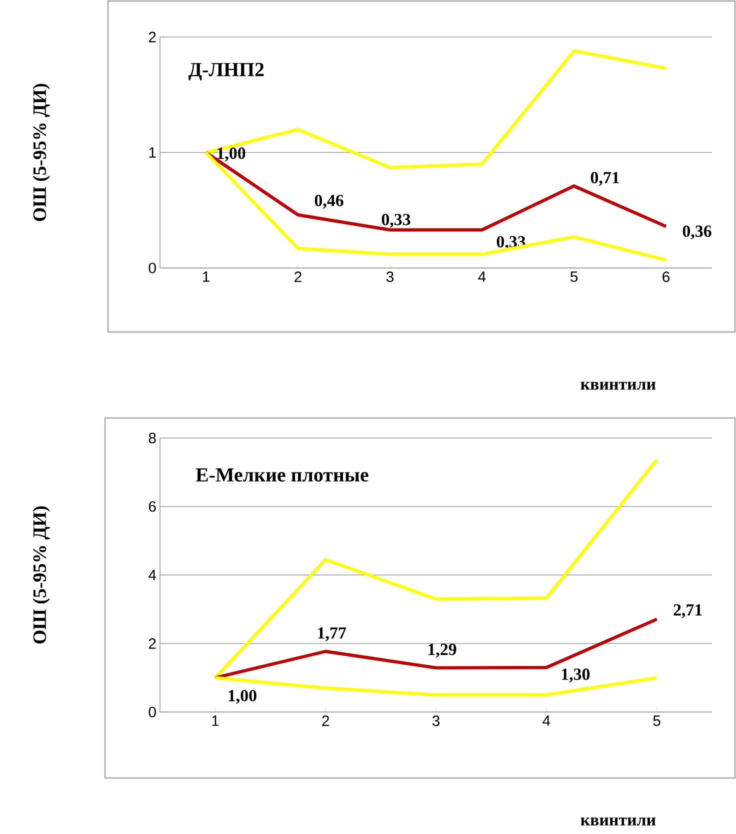 This screenshot has width=736, height=834. What do you see at coordinates (666, 277) in the screenshot?
I see `x-tick-label: 6` at bounding box center [666, 277].